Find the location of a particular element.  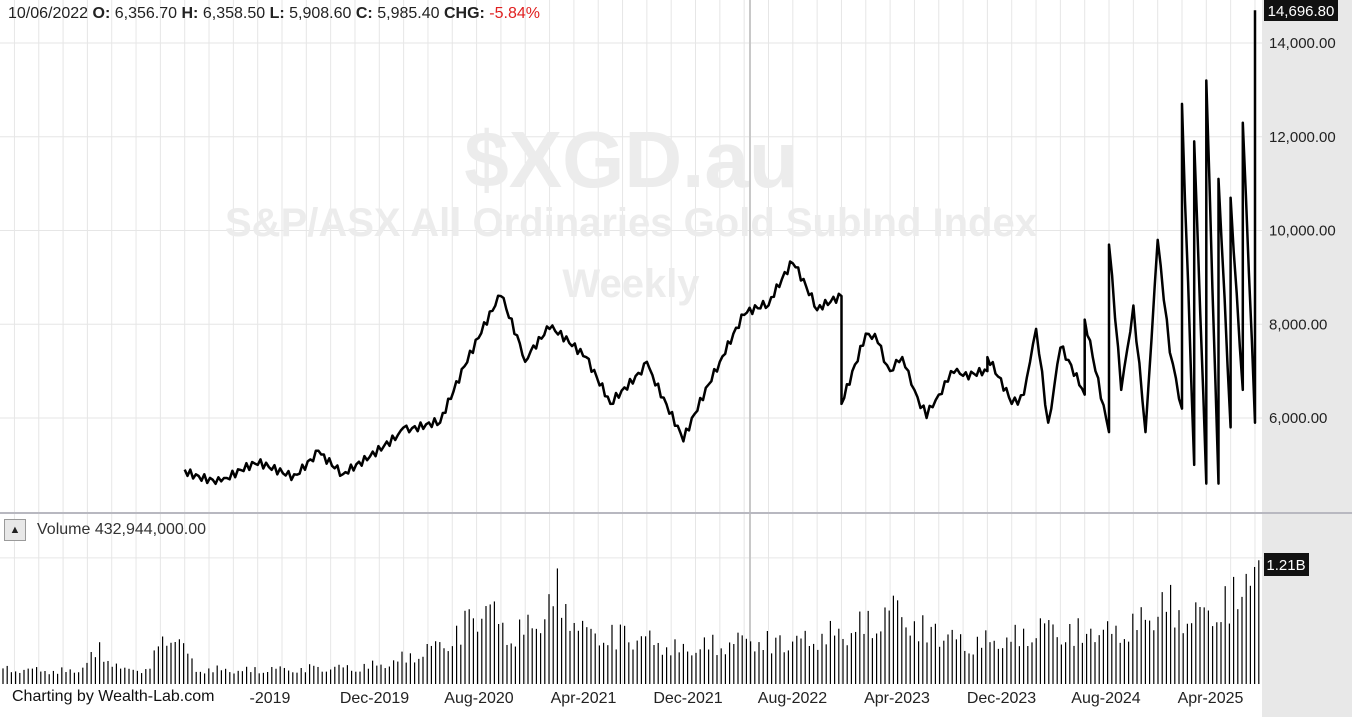

change-label: CHG: is located at coordinates (464, 13).